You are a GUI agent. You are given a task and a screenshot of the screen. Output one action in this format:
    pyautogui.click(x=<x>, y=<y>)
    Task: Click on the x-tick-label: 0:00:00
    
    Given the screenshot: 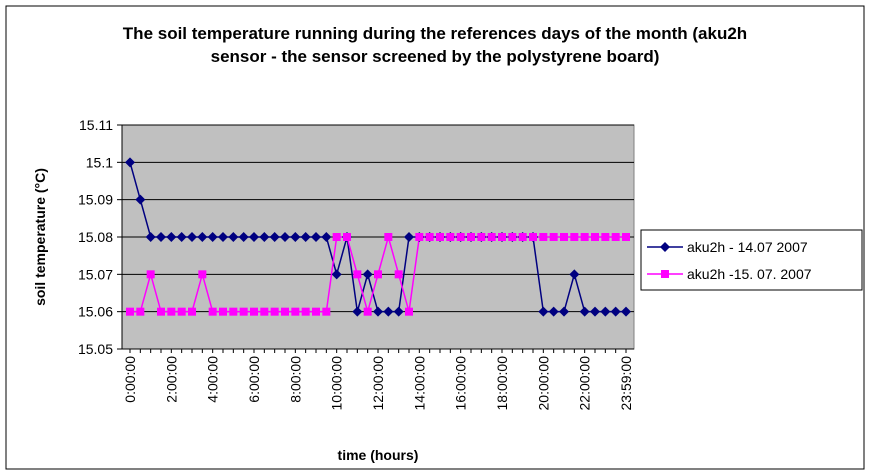 What is the action you would take?
    pyautogui.click(x=130, y=379)
    